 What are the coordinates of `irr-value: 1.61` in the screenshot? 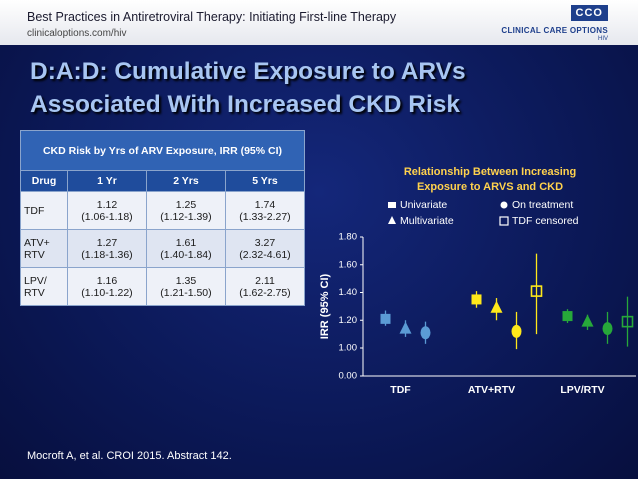 It's located at (186, 242).